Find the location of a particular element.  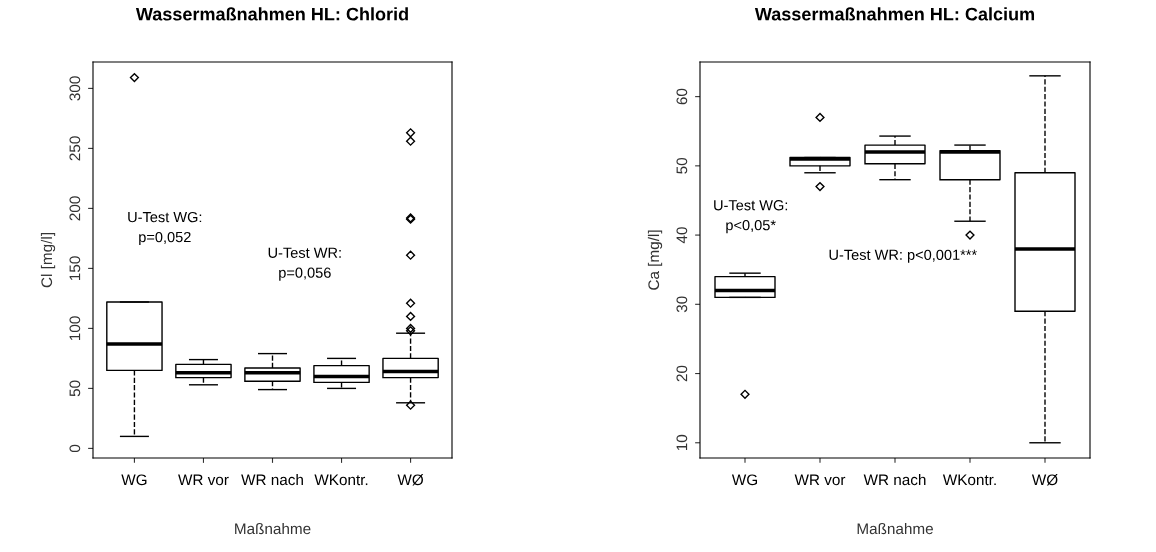

annotation: U-Test WR: p<0,001*** is located at coordinates (903, 256).